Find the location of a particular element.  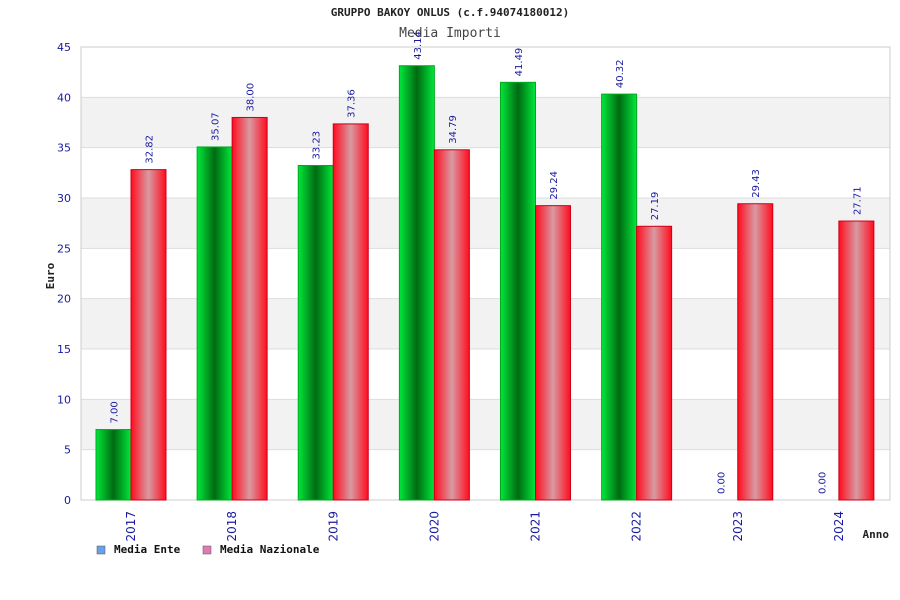

chart-title: GRUPPO BAKOY ONLUS (c.f.94074180012) is located at coordinates (450, 12).